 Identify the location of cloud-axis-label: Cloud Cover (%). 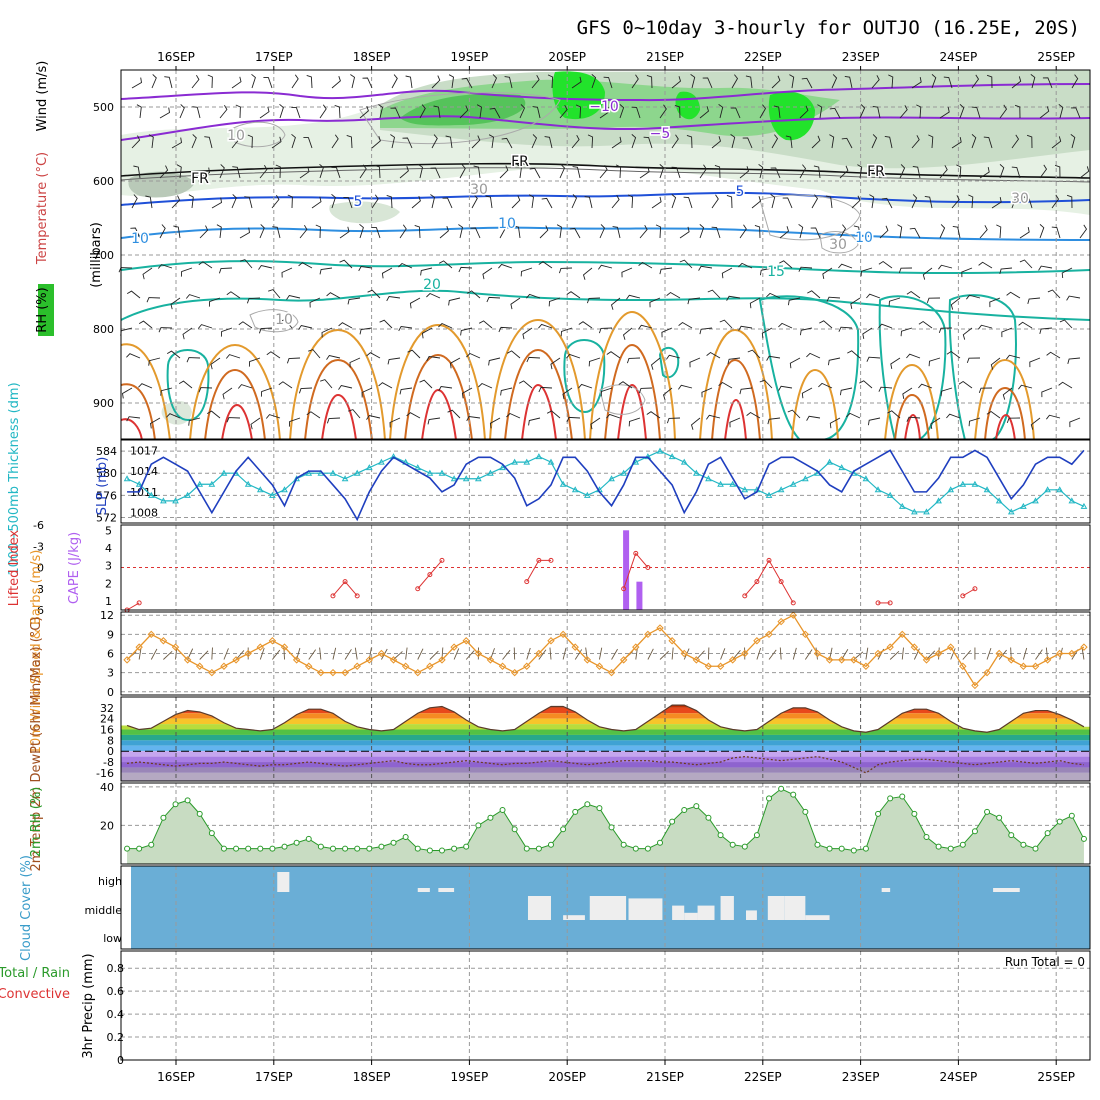
(26, 908).